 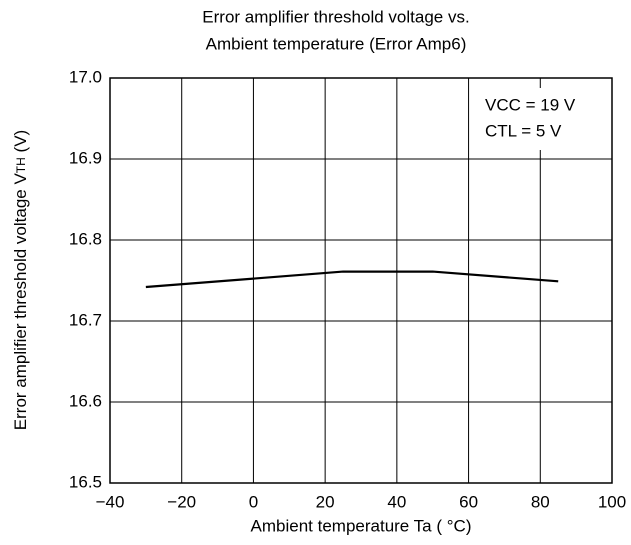 I want to click on y-tick-label: 16.7, so click(x=85, y=319).